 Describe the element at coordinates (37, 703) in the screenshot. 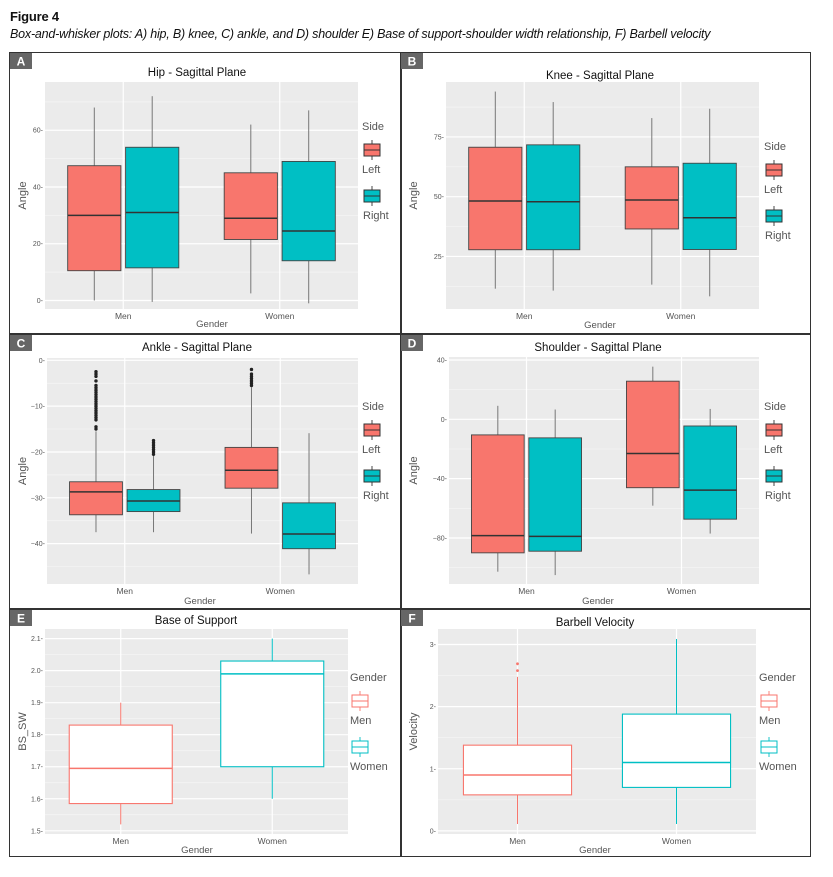

I see `y-tick-label: 1.9-` at that location.